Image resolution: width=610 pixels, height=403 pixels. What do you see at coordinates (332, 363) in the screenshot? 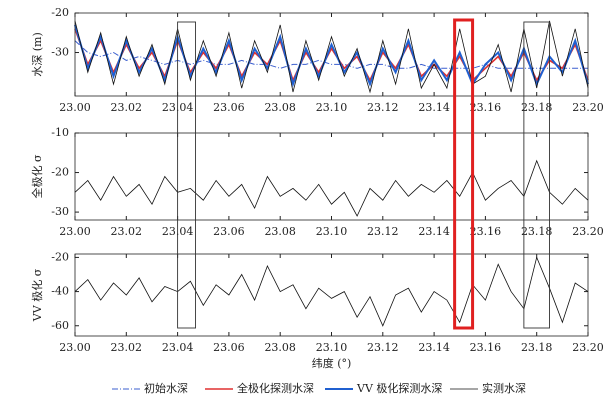
I see `x-axis-label: 纬度 (°)` at bounding box center [332, 363].